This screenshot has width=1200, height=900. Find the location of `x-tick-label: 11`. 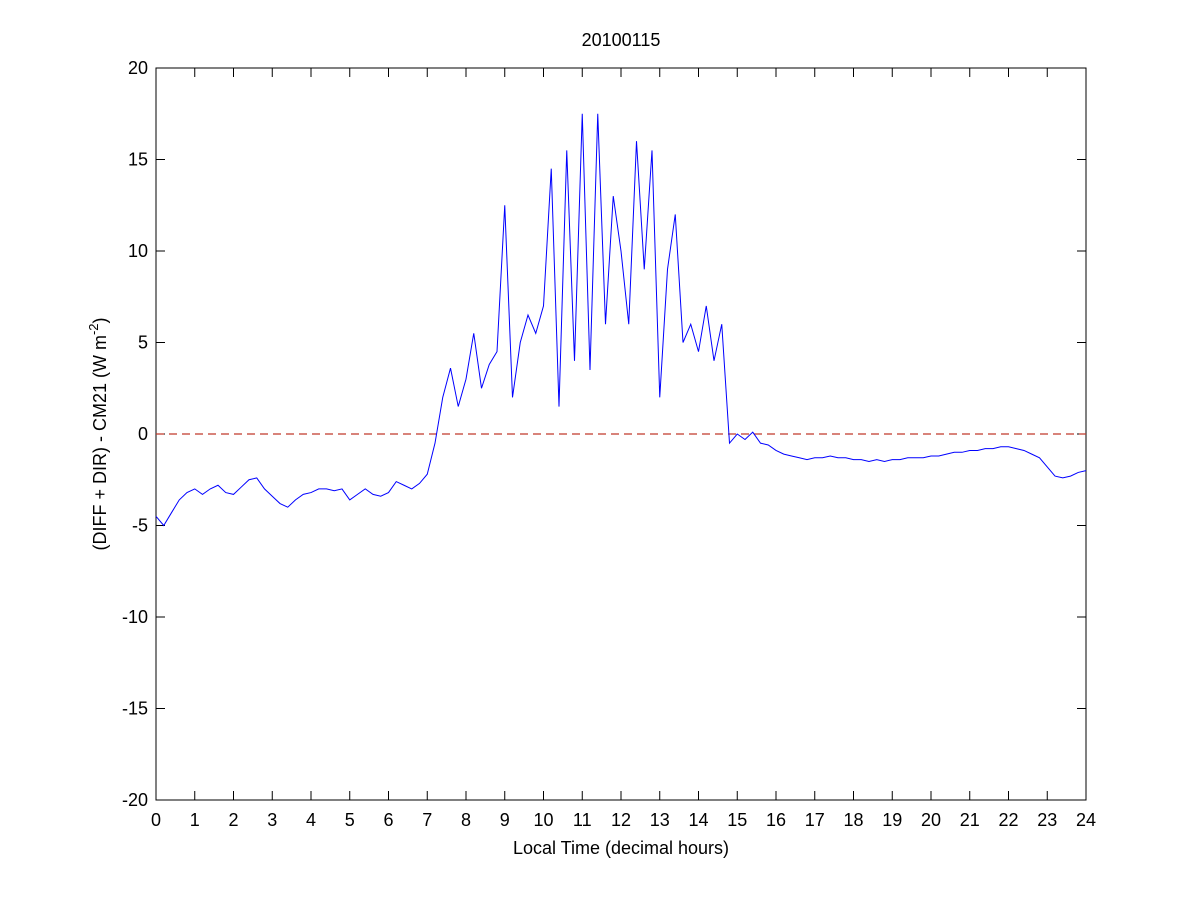

x-tick-label: 11 is located at coordinates (582, 820).